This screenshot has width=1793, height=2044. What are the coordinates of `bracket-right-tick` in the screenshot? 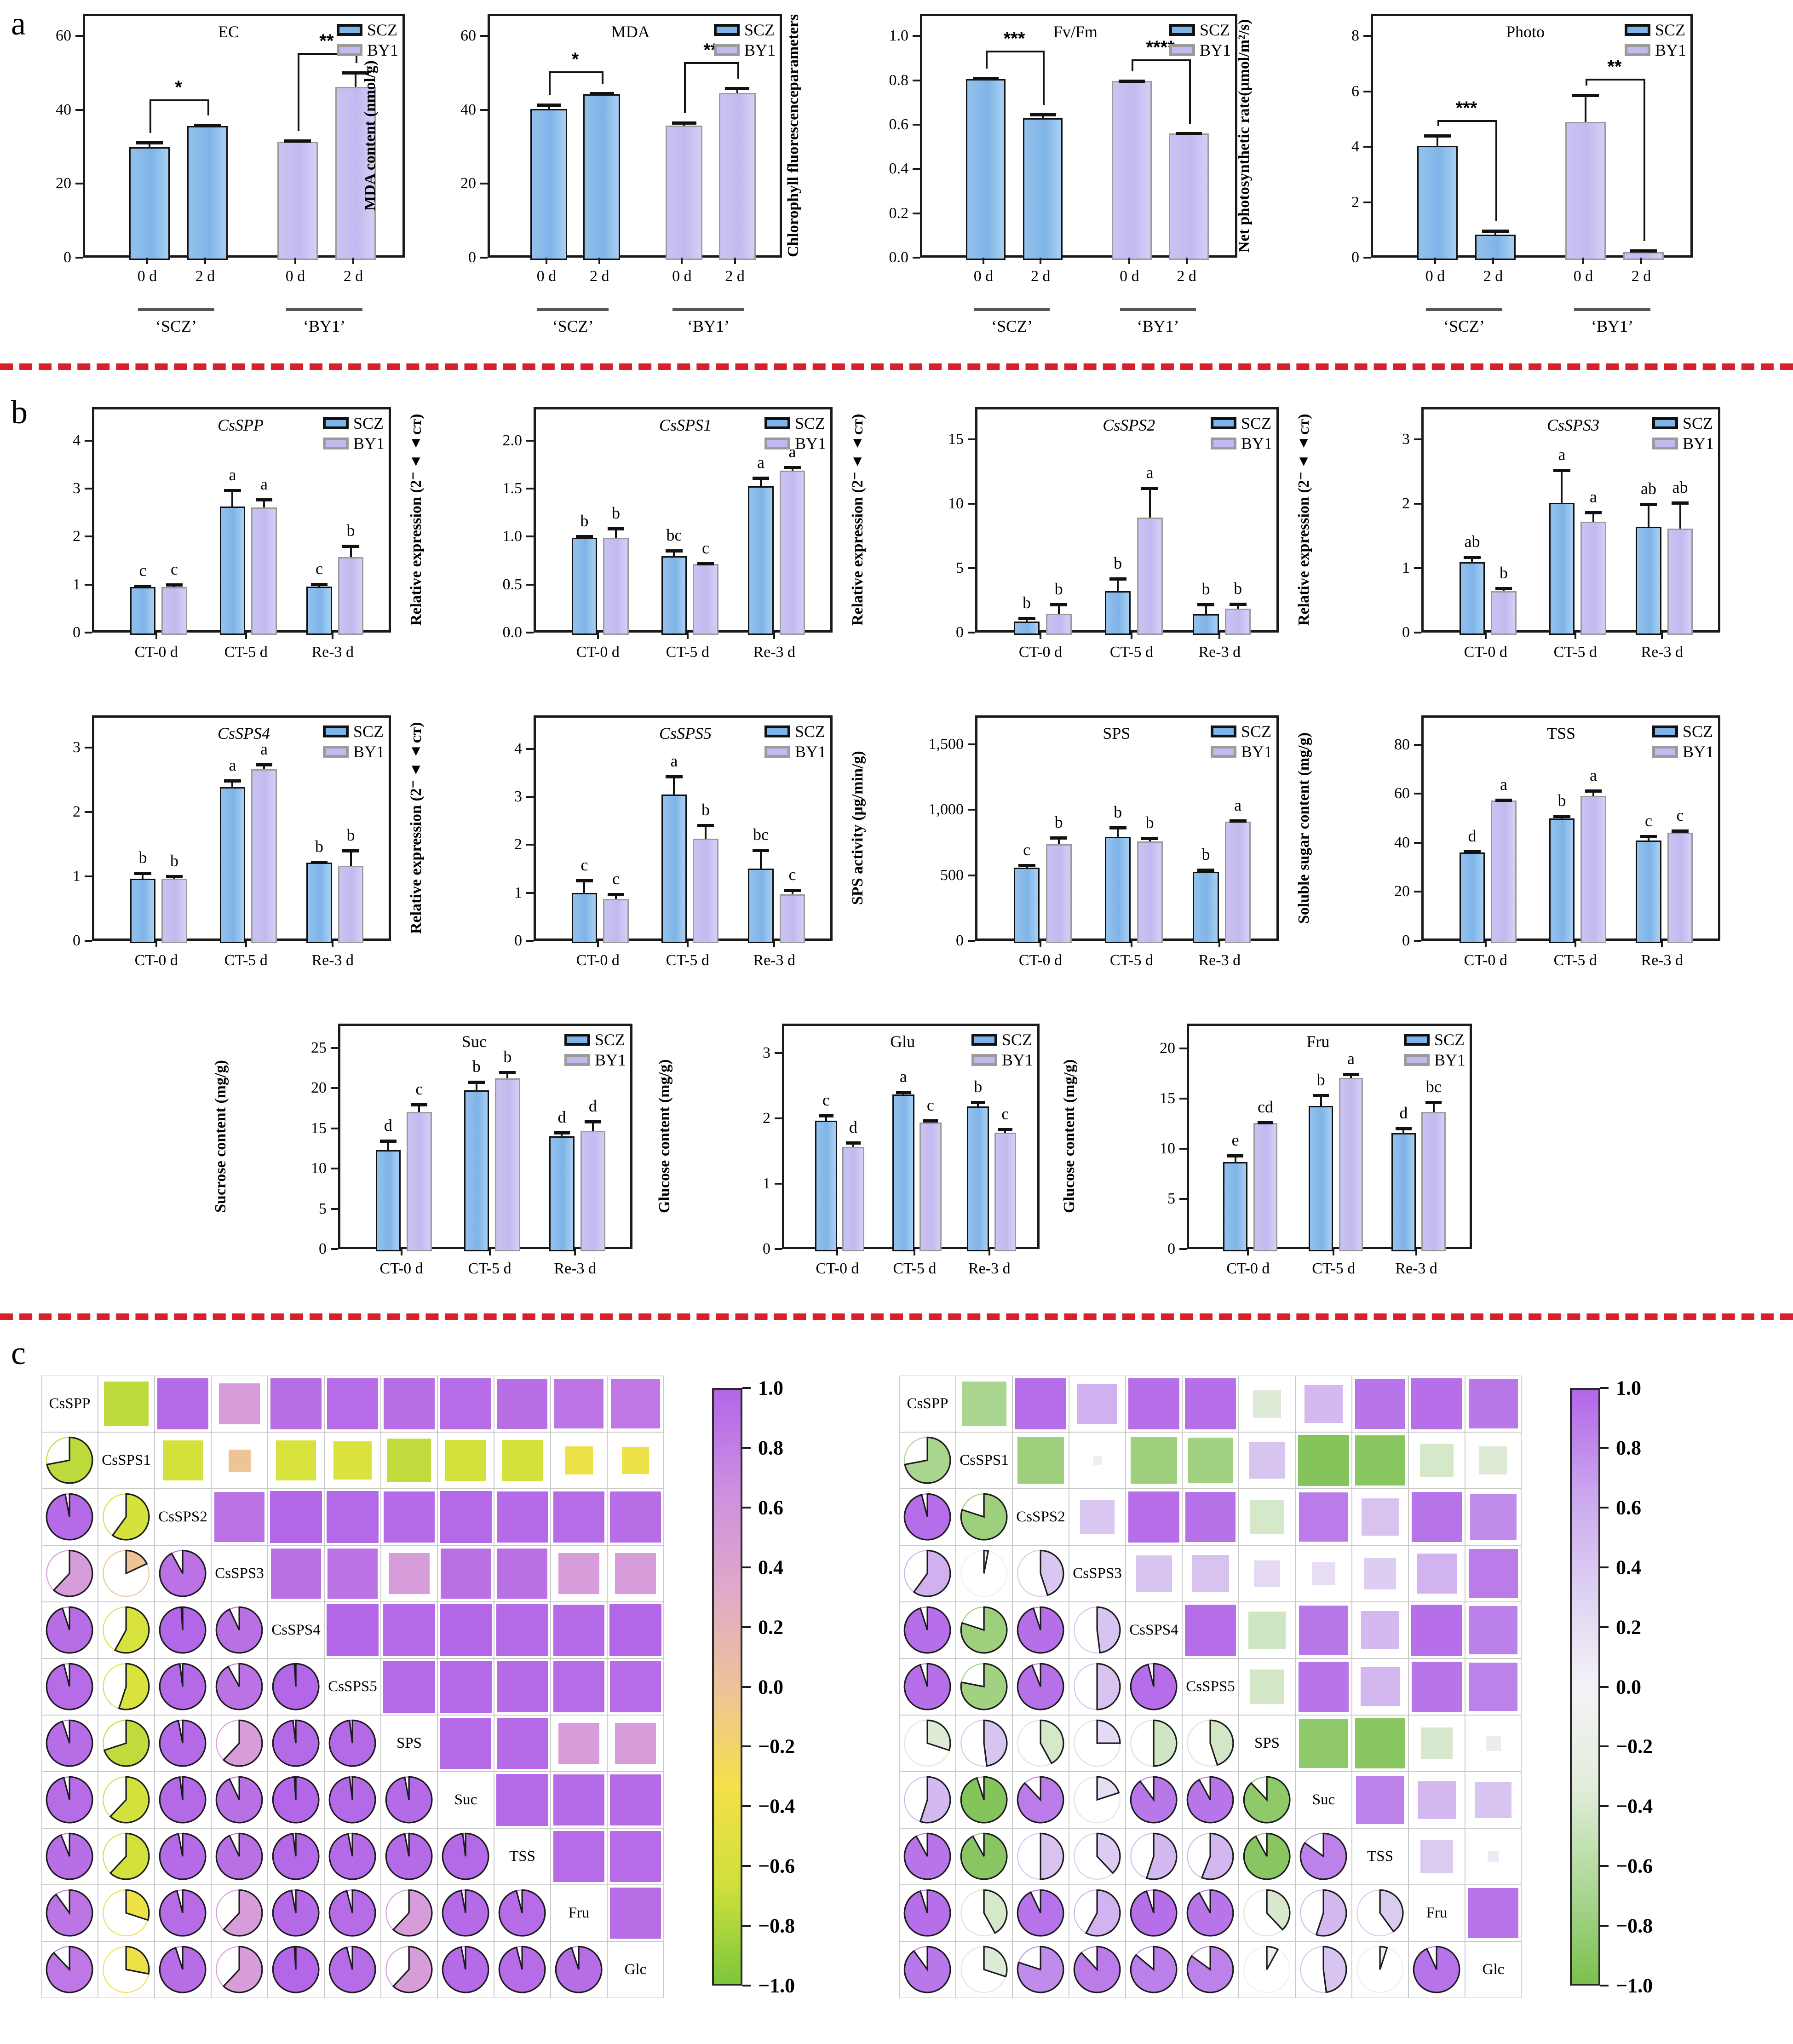 It's located at (603, 77).